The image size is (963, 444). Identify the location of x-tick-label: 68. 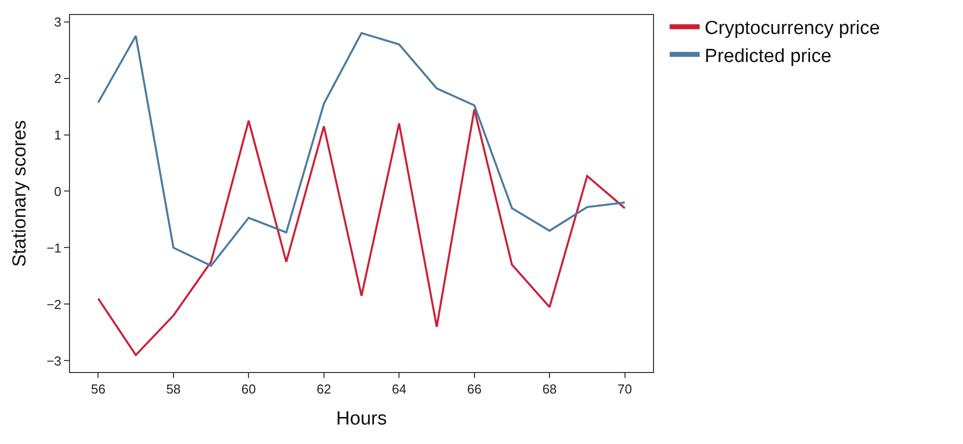
(549, 389).